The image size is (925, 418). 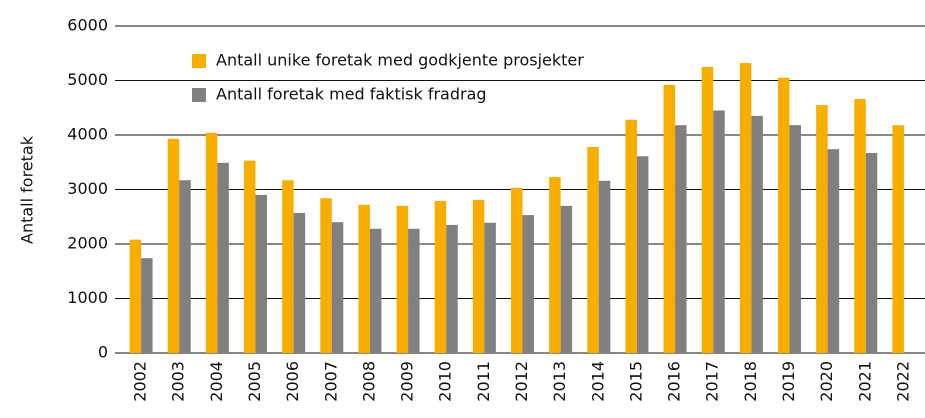 What do you see at coordinates (87, 243) in the screenshot?
I see `y-tick-label: 2000` at bounding box center [87, 243].